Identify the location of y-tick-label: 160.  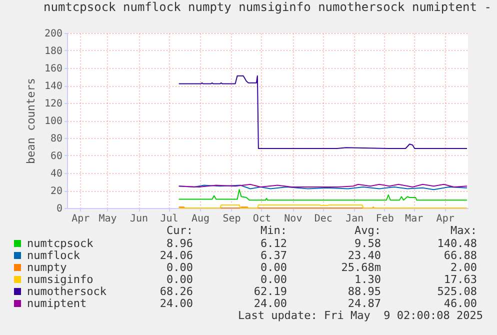
(53, 69).